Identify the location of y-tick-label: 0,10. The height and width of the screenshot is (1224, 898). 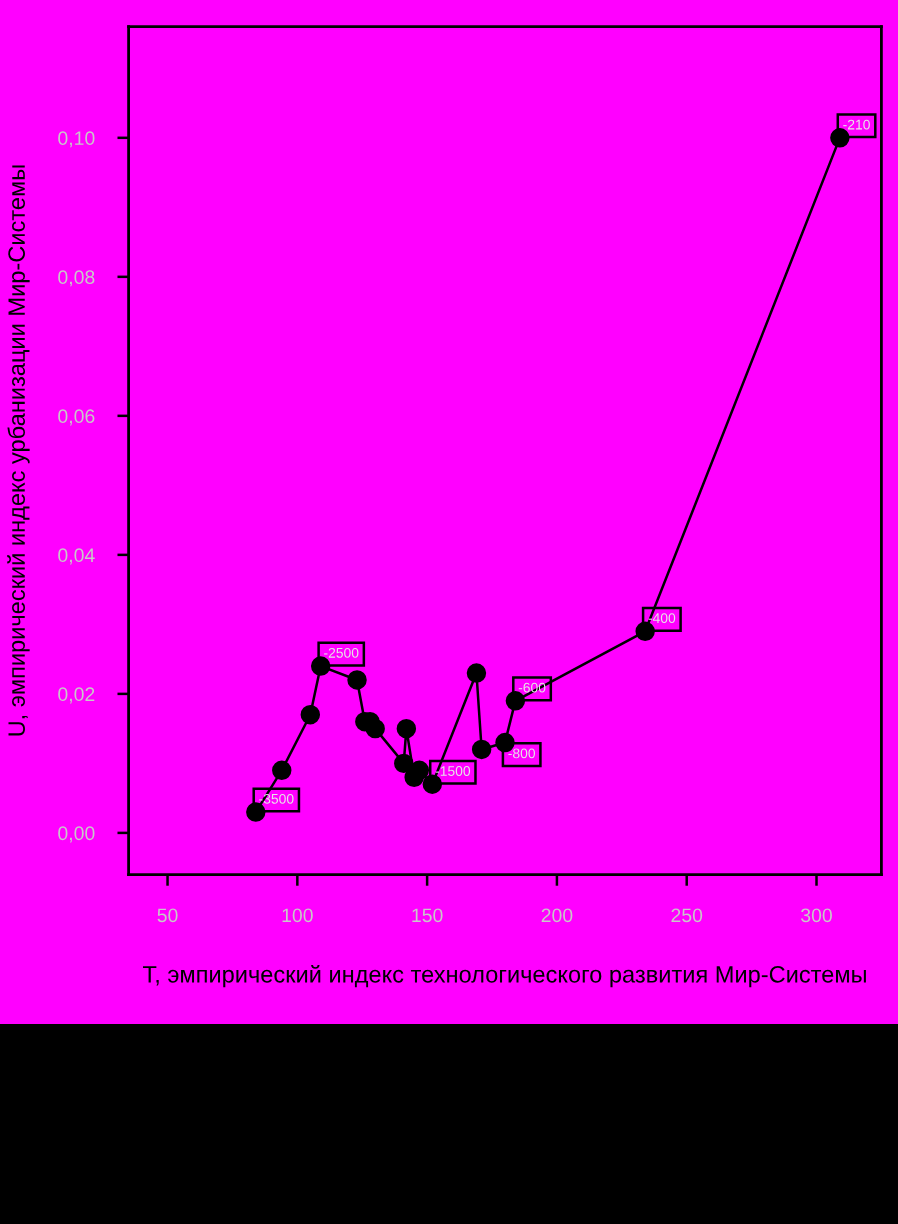
(76, 139).